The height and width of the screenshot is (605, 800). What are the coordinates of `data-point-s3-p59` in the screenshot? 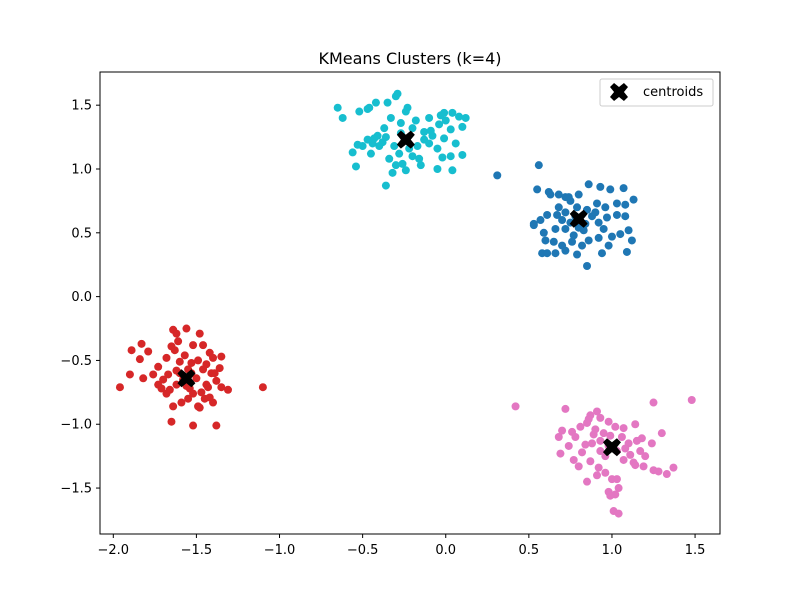 It's located at (610, 435).